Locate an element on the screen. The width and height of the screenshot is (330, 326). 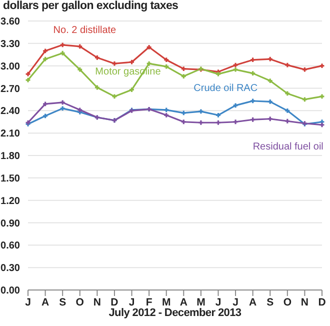
y-tick-label: 3.60 is located at coordinates (10, 22).